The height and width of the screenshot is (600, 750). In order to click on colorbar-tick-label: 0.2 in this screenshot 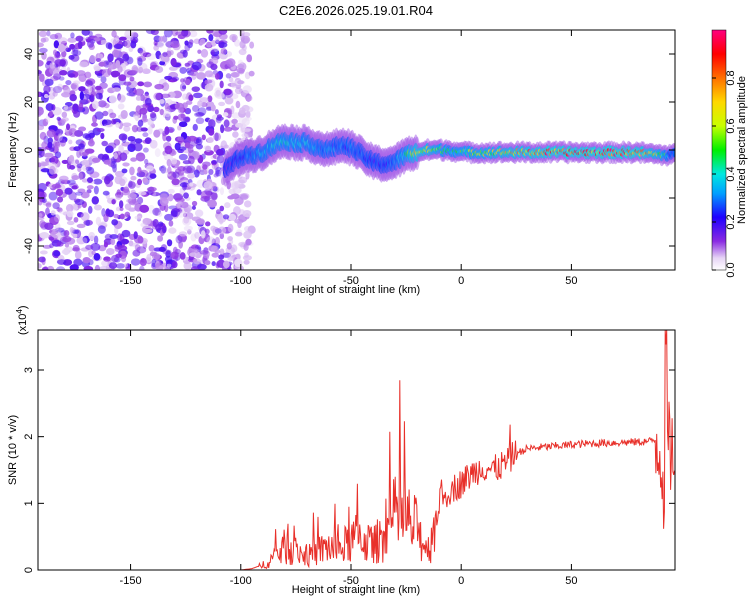, I will do `click(731, 221)`.